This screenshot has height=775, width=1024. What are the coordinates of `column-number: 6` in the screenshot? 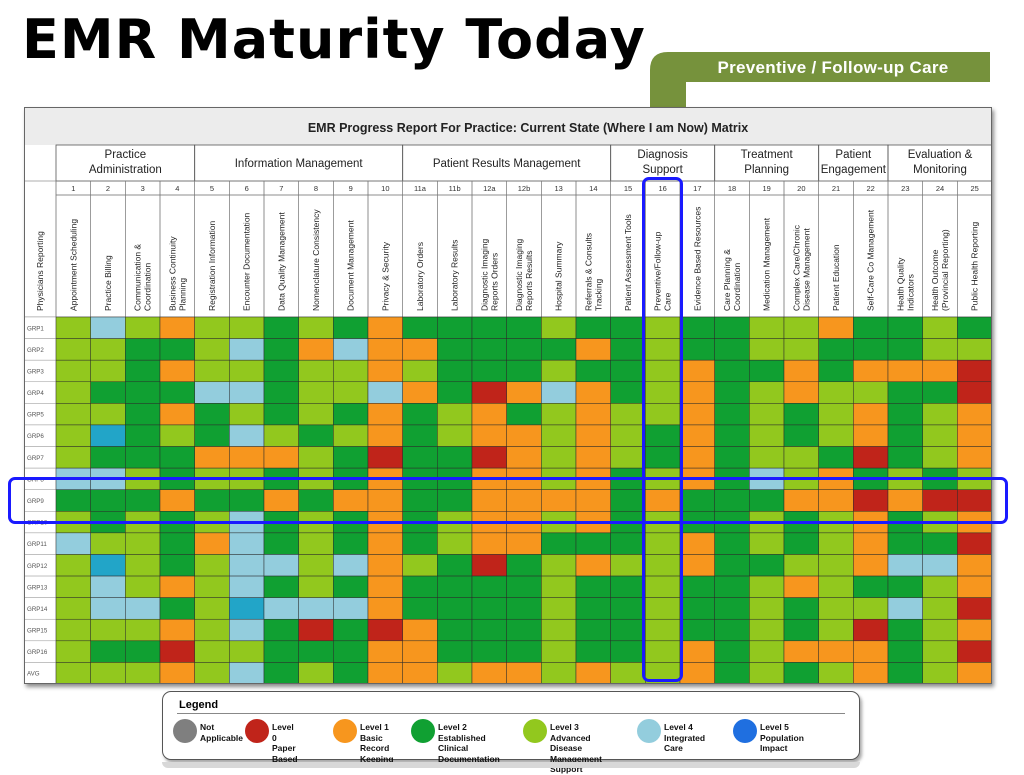 It's located at (247, 188).